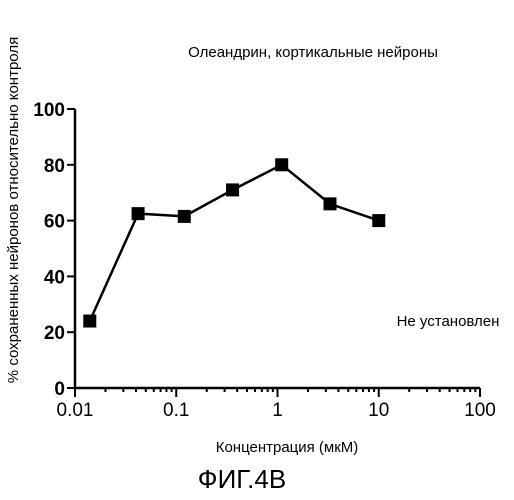  What do you see at coordinates (59, 389) in the screenshot?
I see `y-tick-label: 0` at bounding box center [59, 389].